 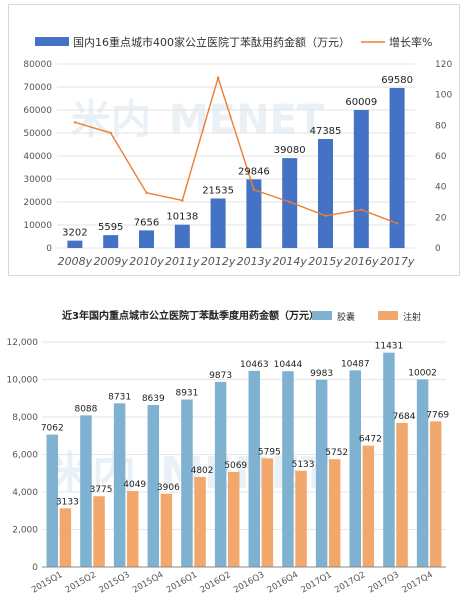 I want to click on data-label-injection: 6472, so click(x=370, y=440).